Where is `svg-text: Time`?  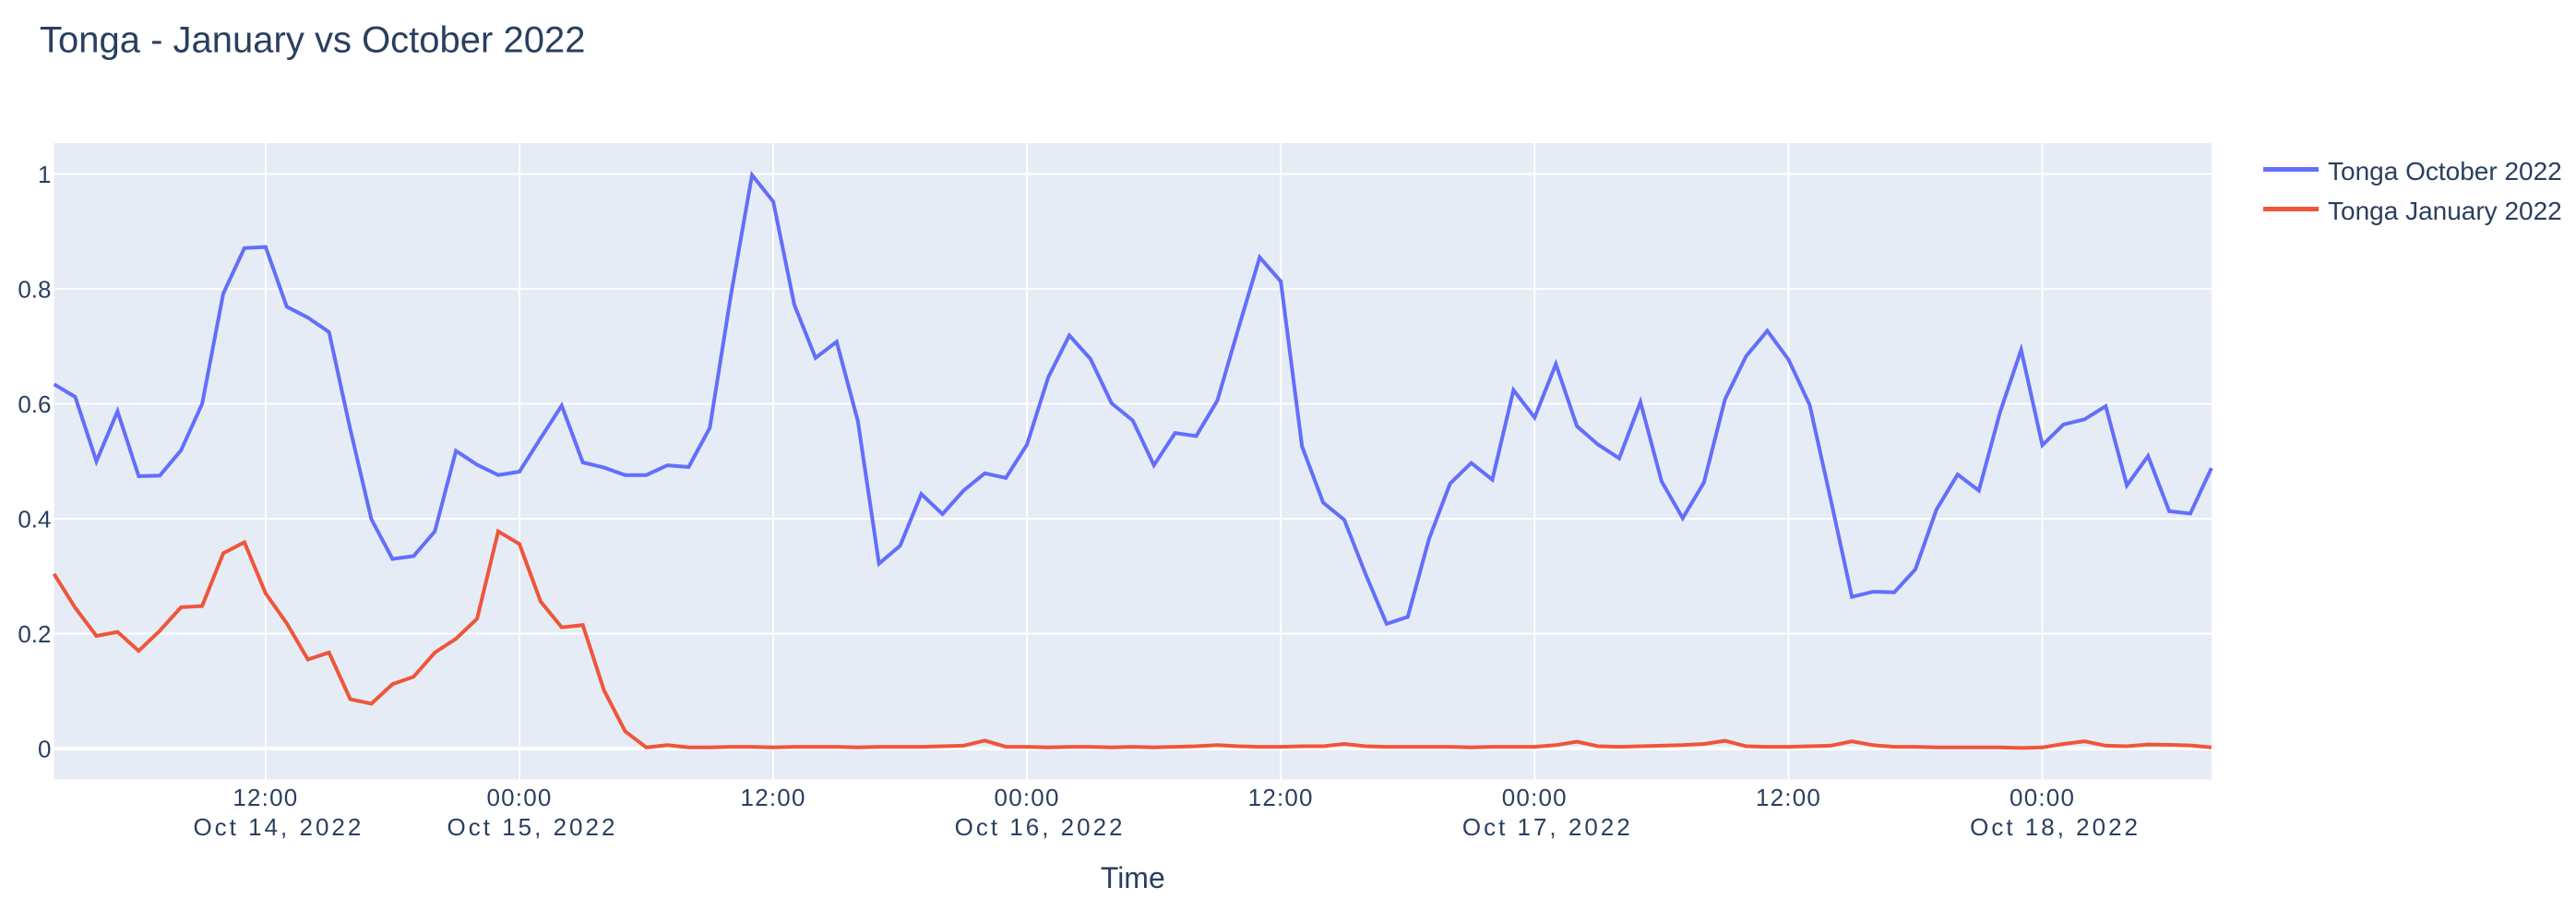 svg-text: Time is located at coordinates (1133, 877).